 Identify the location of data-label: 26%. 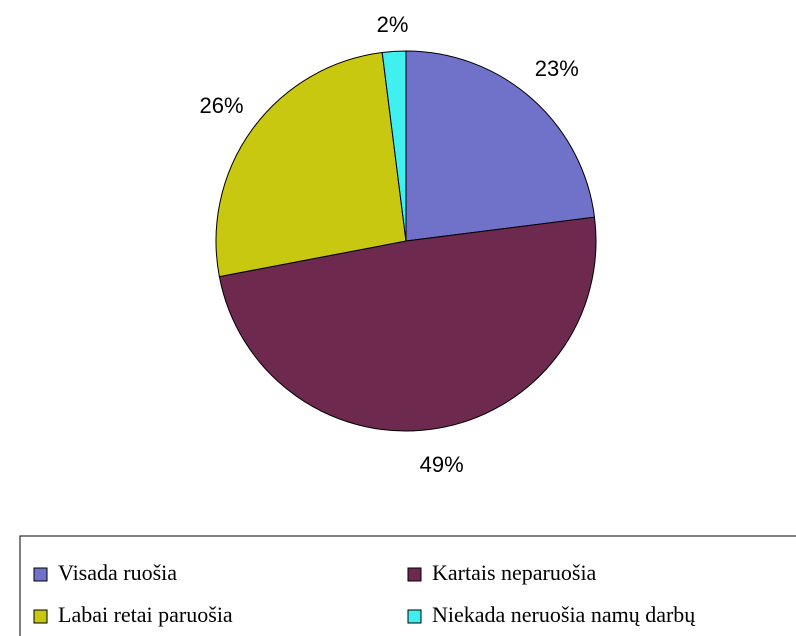
(222, 105).